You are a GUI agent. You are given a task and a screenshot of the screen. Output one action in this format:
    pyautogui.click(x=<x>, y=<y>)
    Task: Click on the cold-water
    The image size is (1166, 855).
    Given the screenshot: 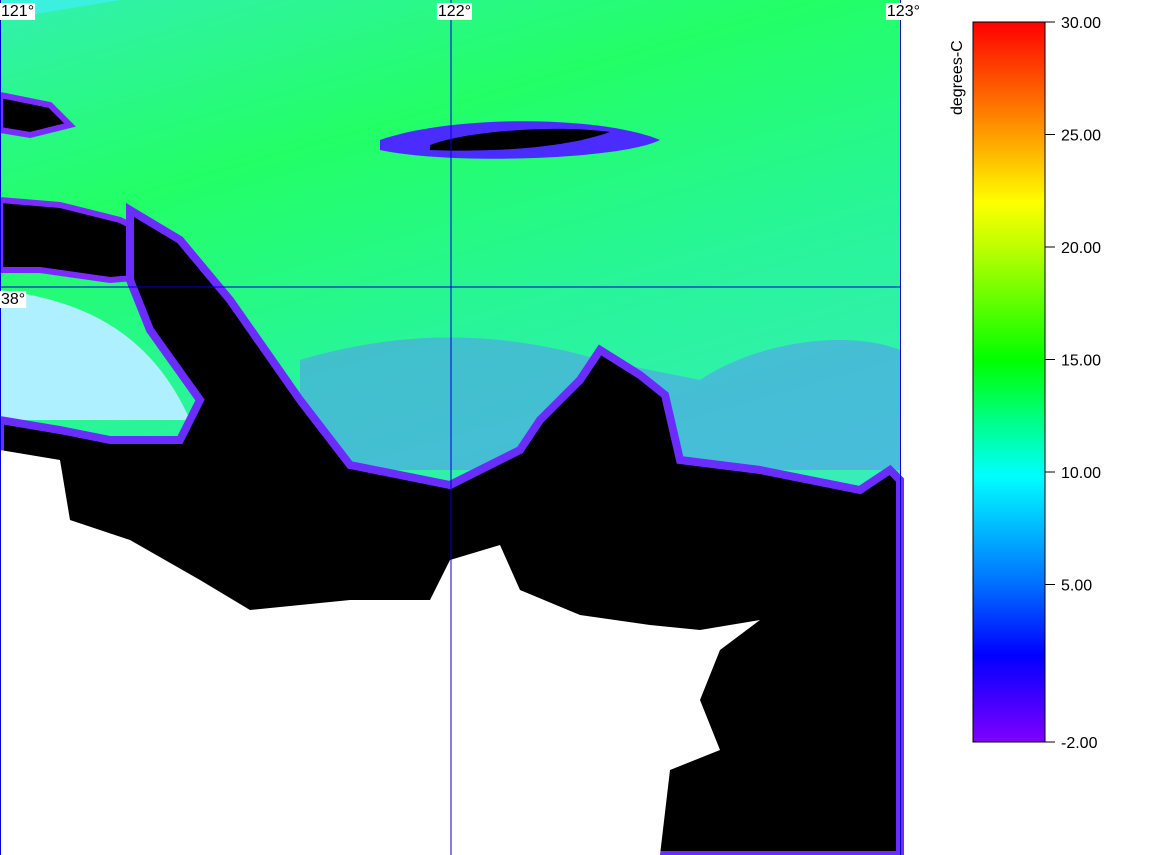 What is the action you would take?
    pyautogui.click(x=95, y=355)
    